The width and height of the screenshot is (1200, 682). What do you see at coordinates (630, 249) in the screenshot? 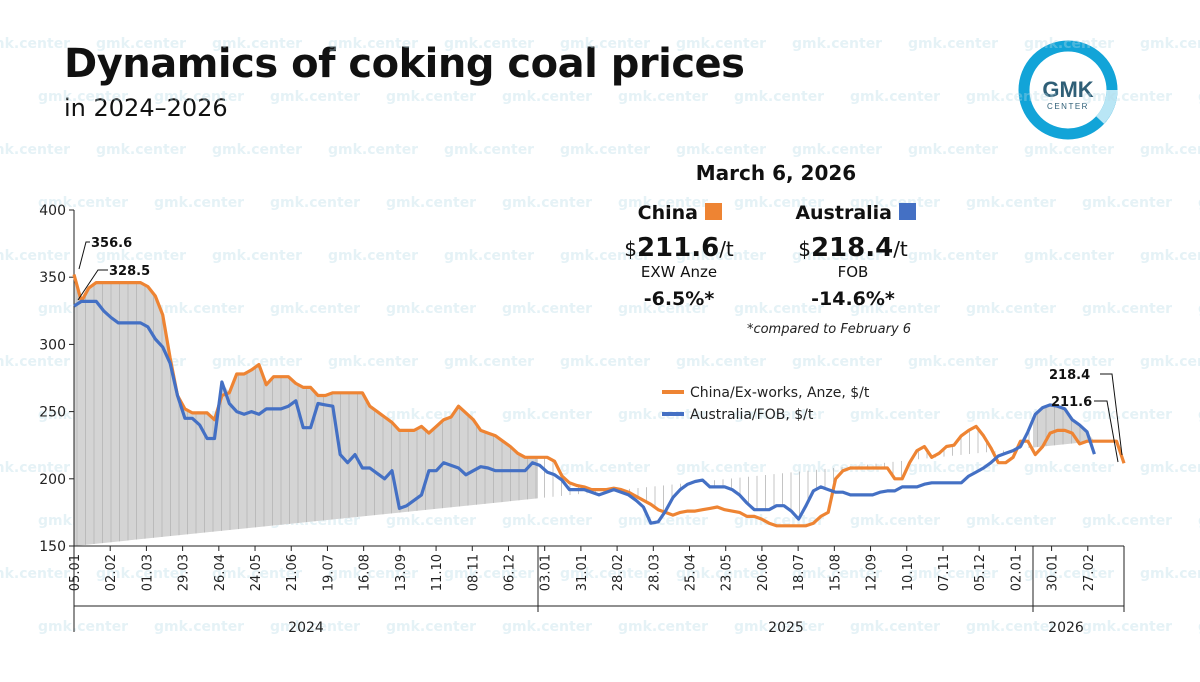
I see `info-china-currency: $` at bounding box center [630, 249].